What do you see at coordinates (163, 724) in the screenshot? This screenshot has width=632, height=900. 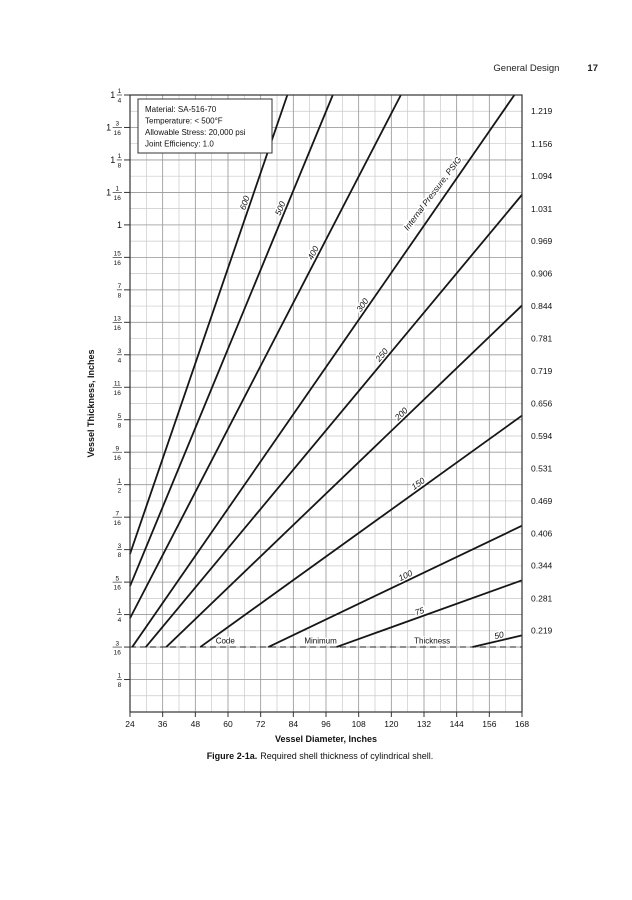 I see `x-tick-label: 36` at bounding box center [163, 724].